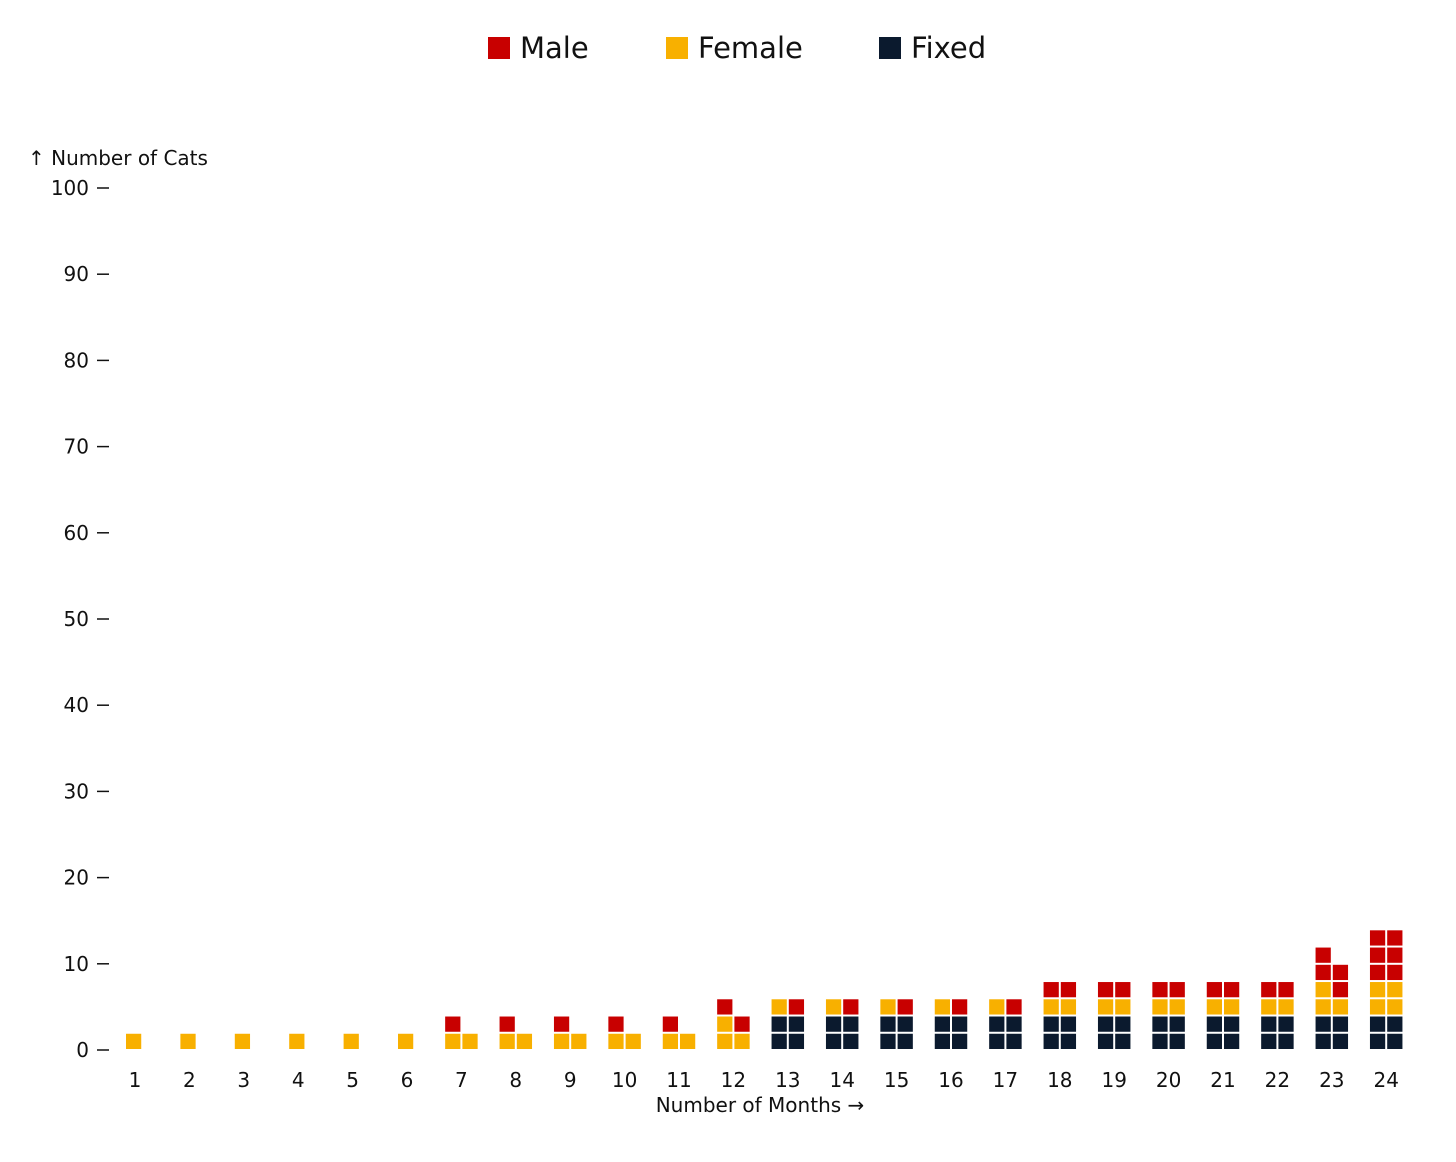 The width and height of the screenshot is (1456, 1162). What do you see at coordinates (554, 48) in the screenshot?
I see `legend-label: Male` at bounding box center [554, 48].